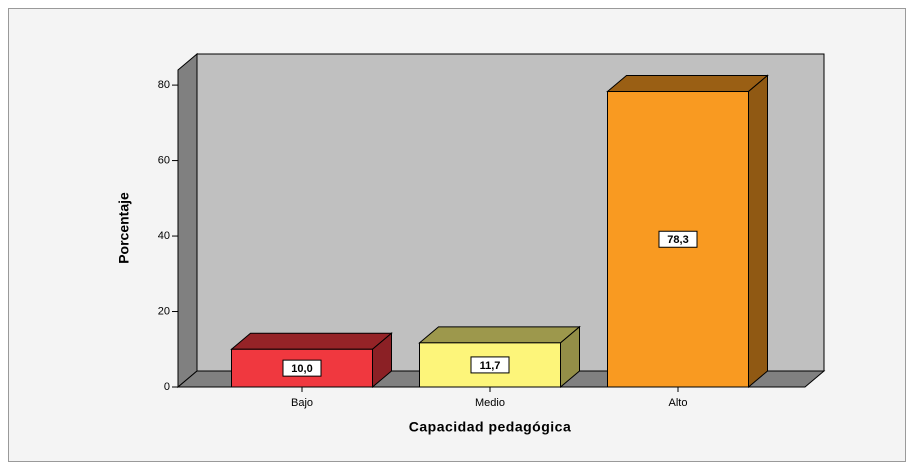  I want to click on bar-side, so click(758, 231).